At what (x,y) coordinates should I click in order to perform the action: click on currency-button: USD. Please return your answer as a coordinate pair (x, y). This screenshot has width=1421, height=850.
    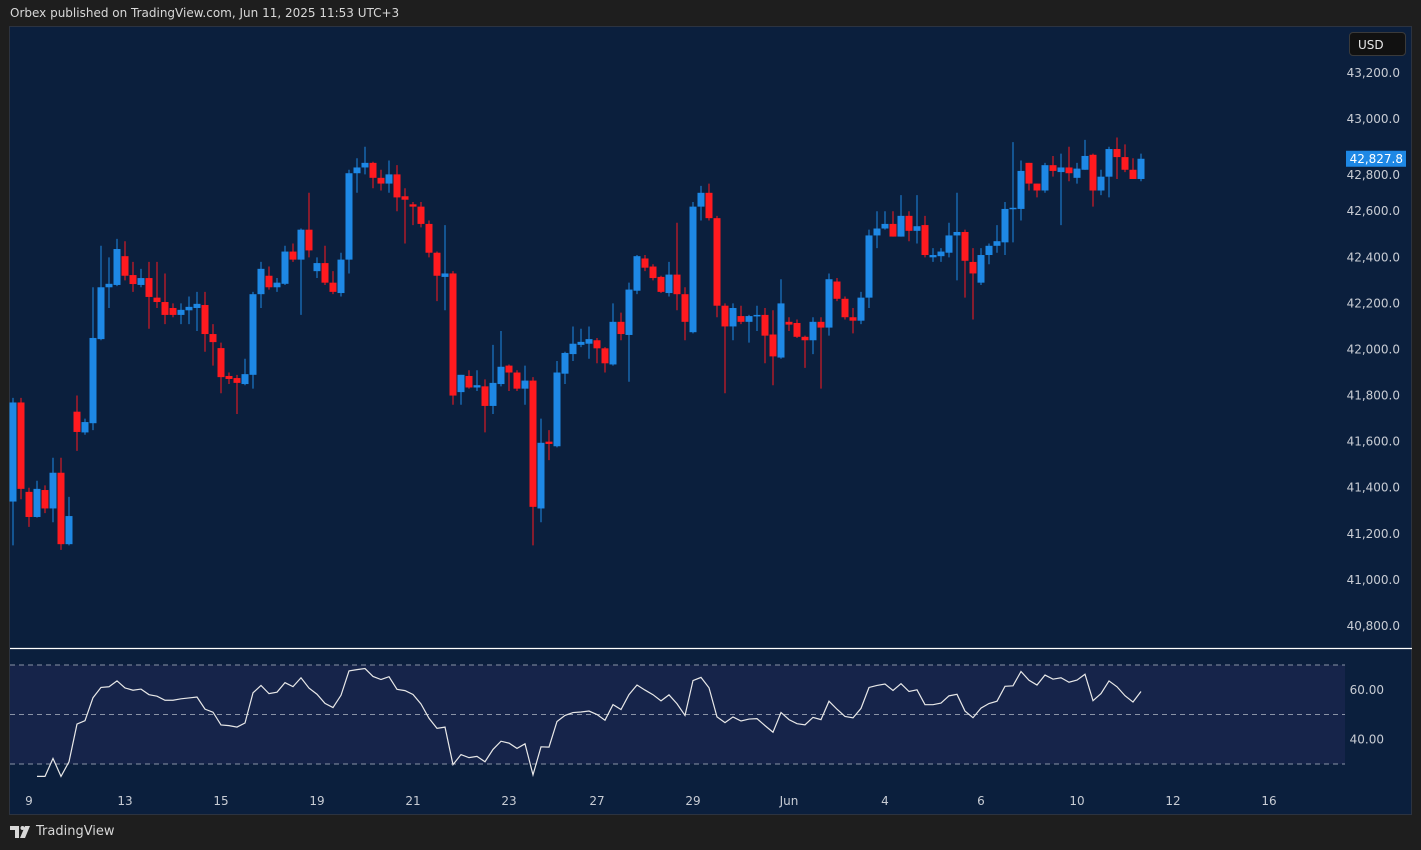
    Looking at the image, I should click on (1377, 44).